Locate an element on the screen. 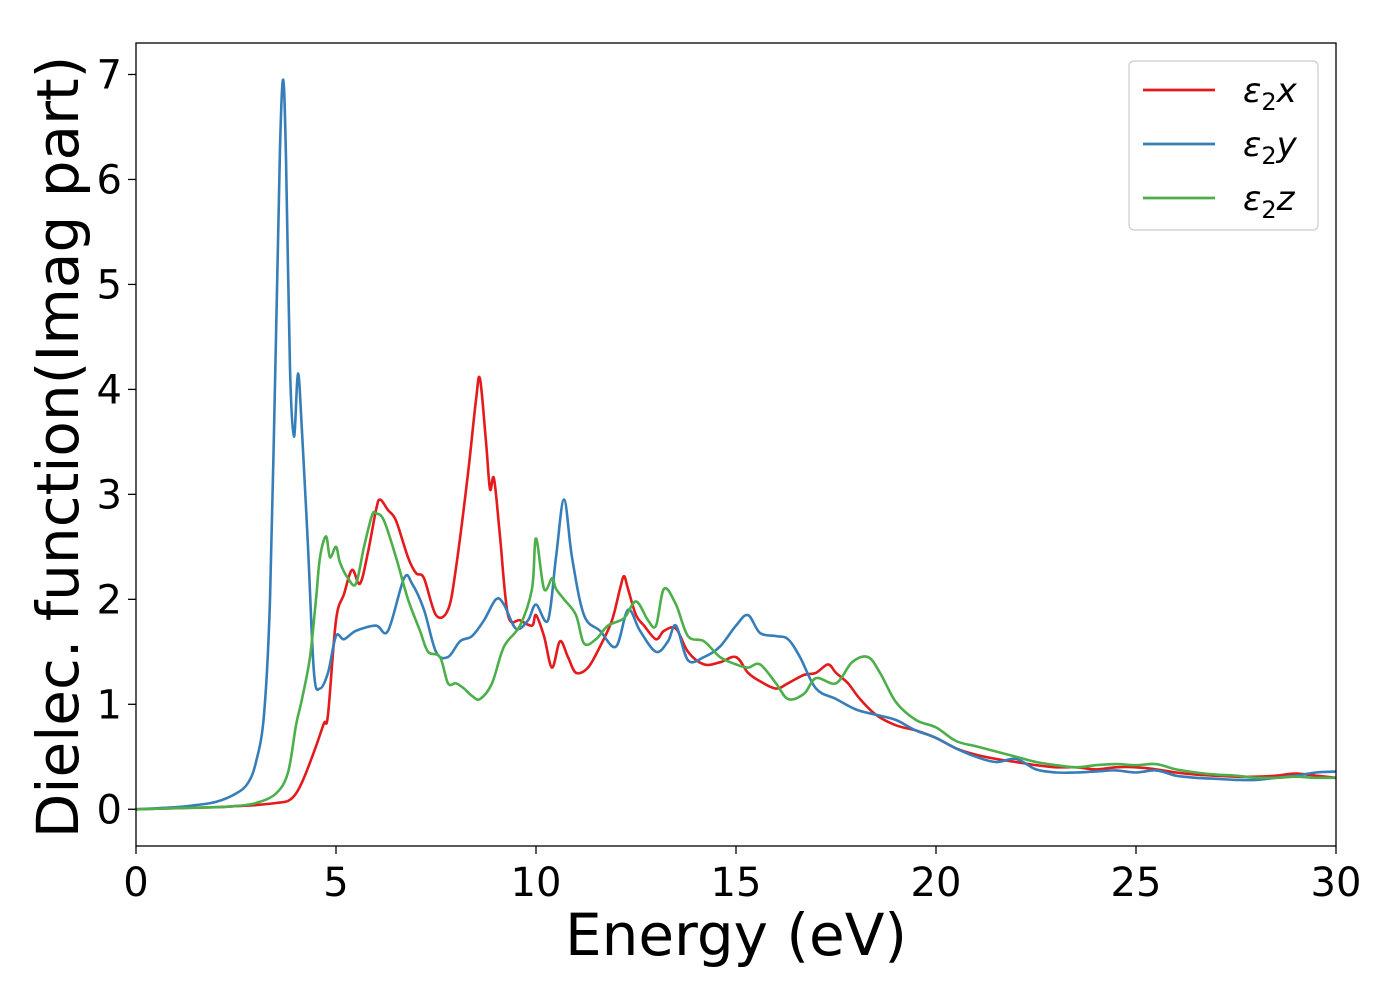 The width and height of the screenshot is (1400, 1000). y-tick-label: 5 is located at coordinates (109, 285).